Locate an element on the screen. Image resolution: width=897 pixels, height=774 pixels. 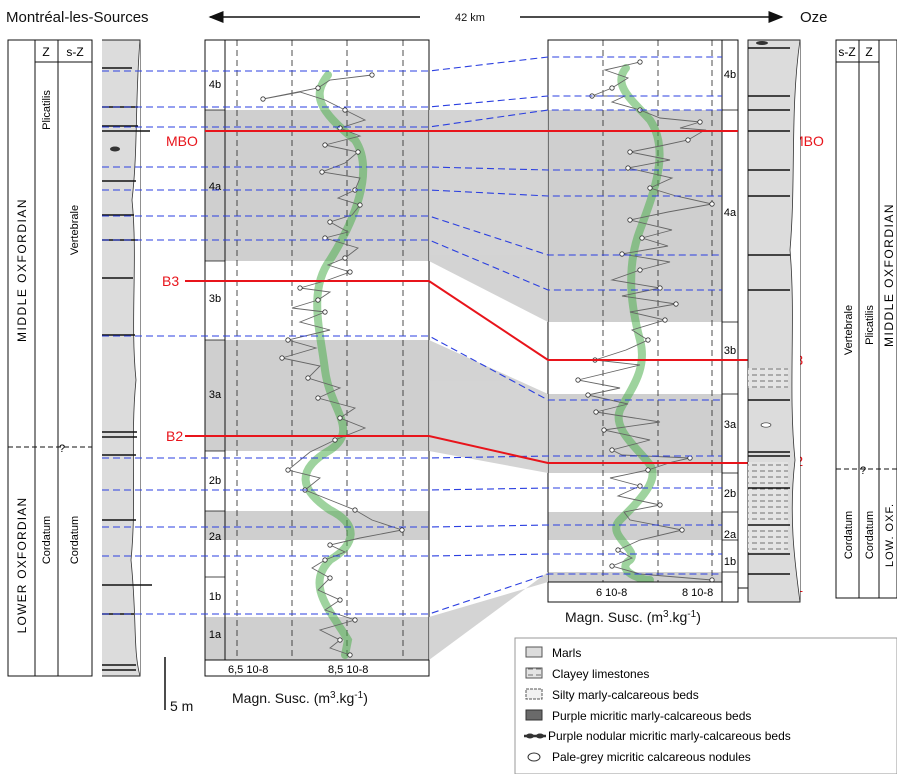
left-subzone-upper: Vertebrale is located at coordinates (75, 230).